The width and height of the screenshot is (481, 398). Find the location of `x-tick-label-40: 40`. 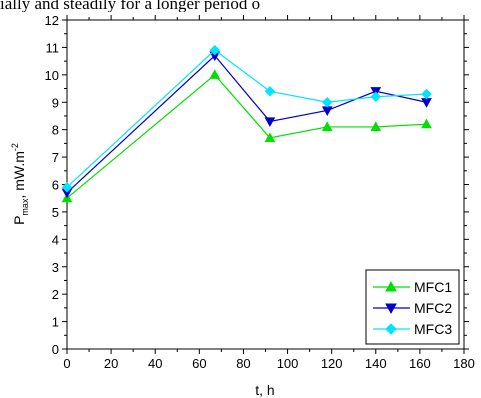

x-tick-label-40: 40 is located at coordinates (155, 363).